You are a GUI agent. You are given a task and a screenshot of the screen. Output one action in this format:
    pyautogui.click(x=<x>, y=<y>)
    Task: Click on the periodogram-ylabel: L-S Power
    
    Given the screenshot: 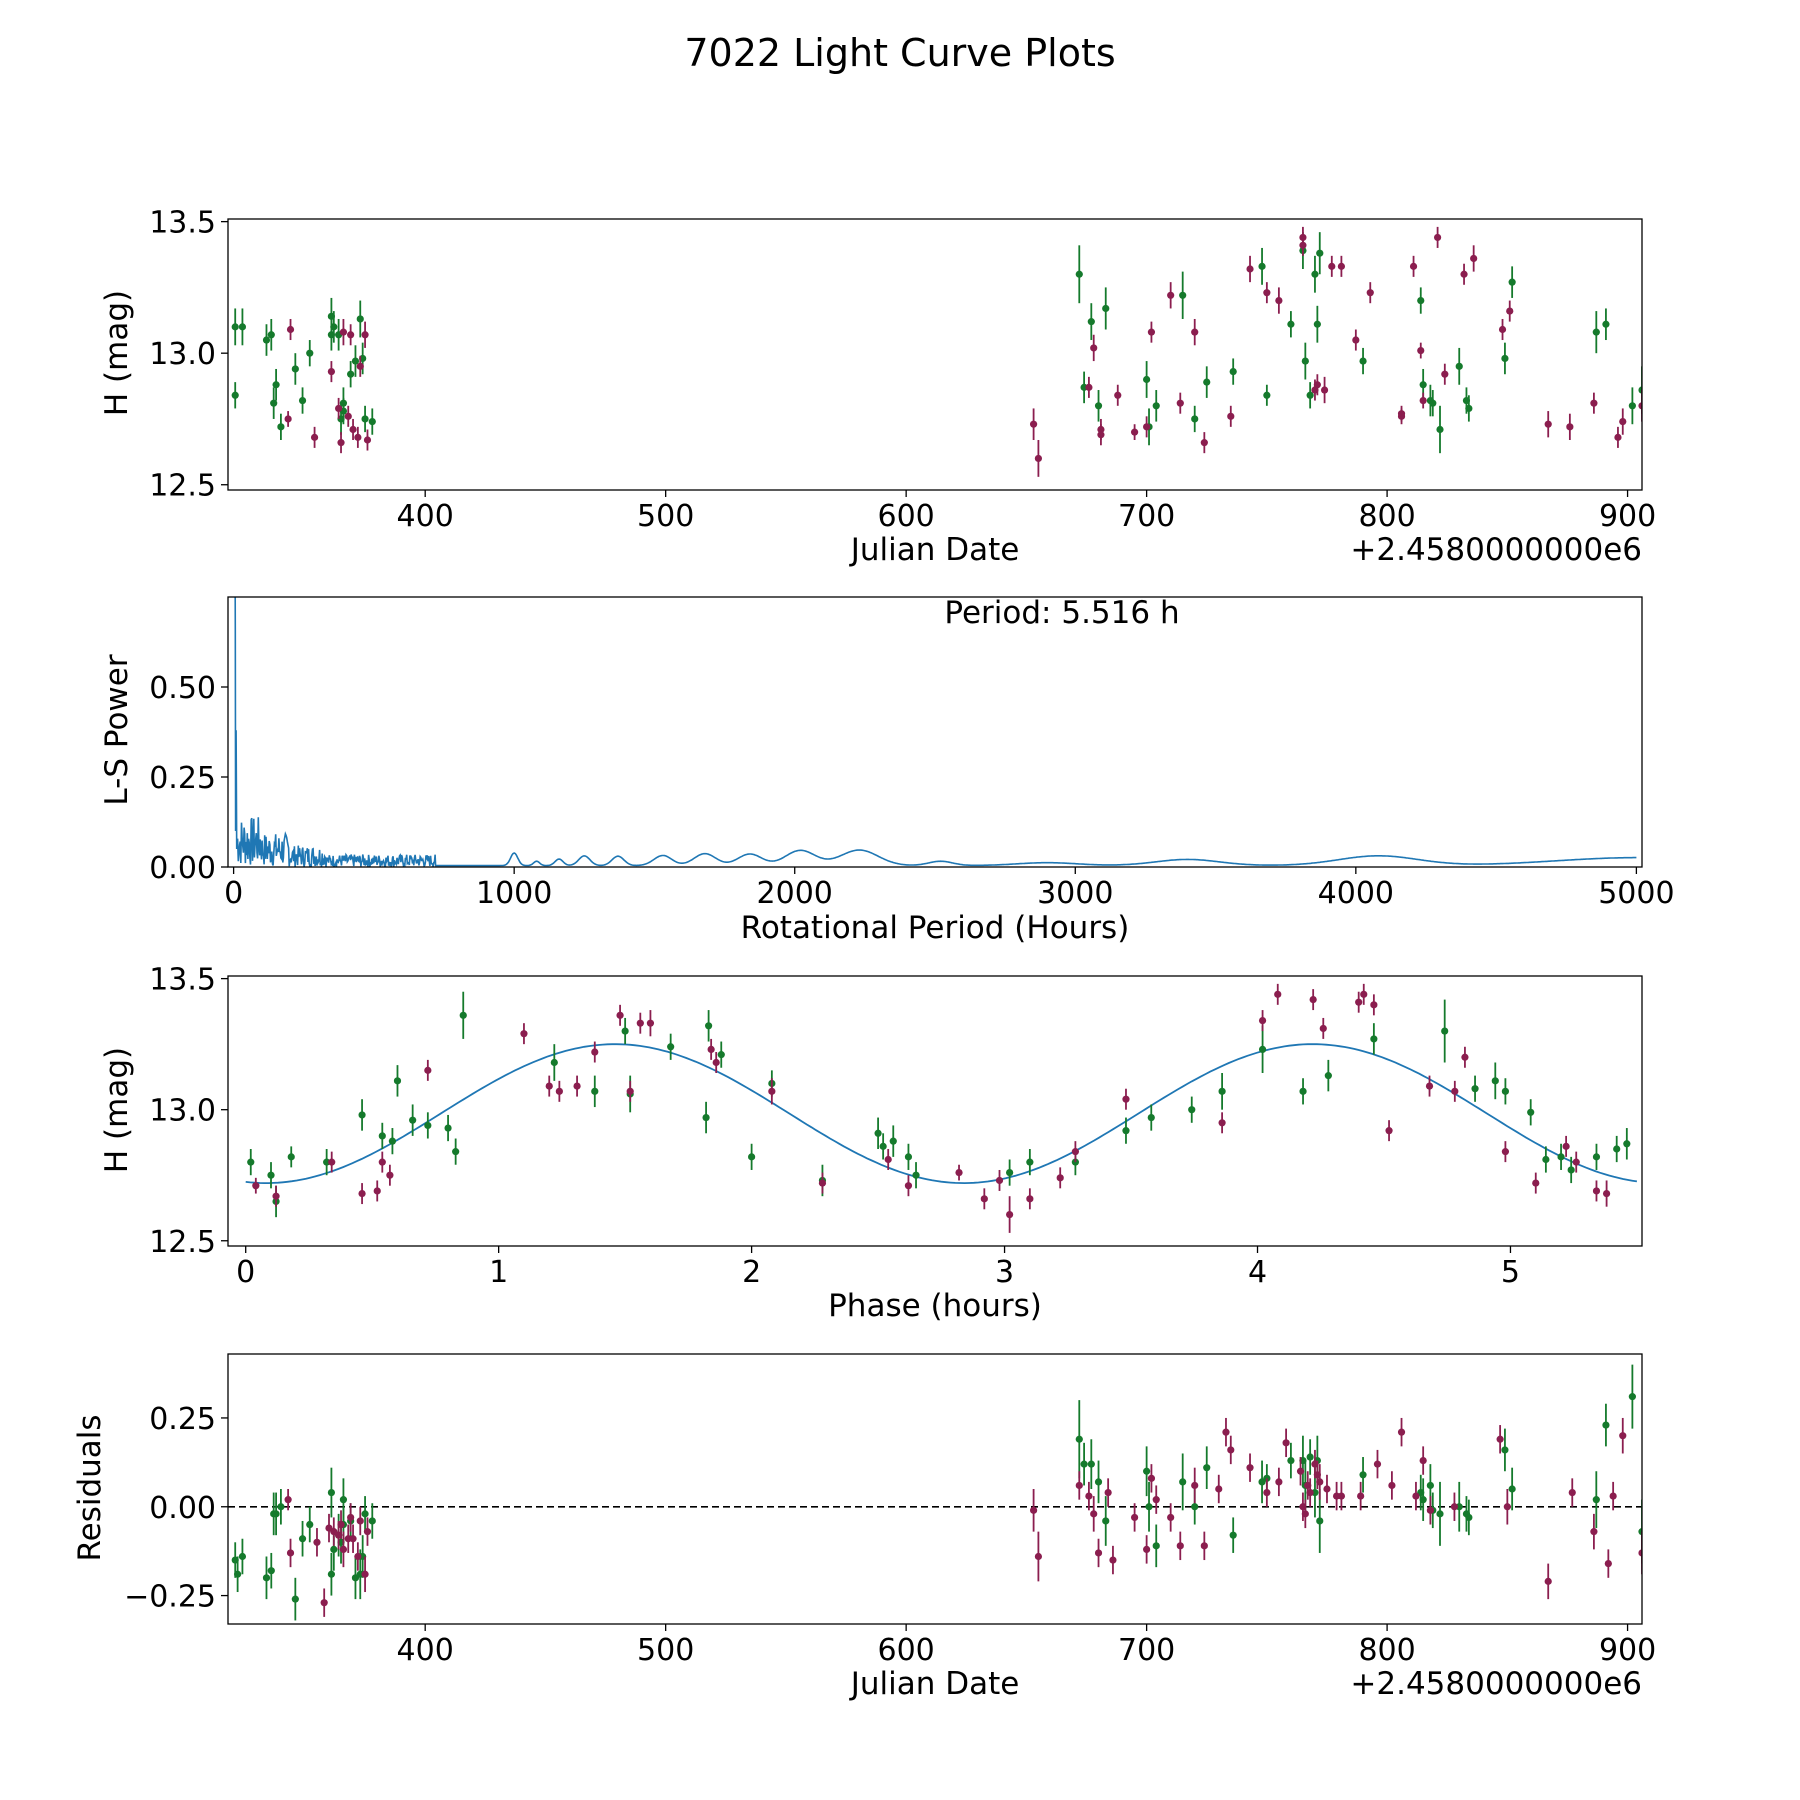 What is the action you would take?
    pyautogui.click(x=117, y=729)
    